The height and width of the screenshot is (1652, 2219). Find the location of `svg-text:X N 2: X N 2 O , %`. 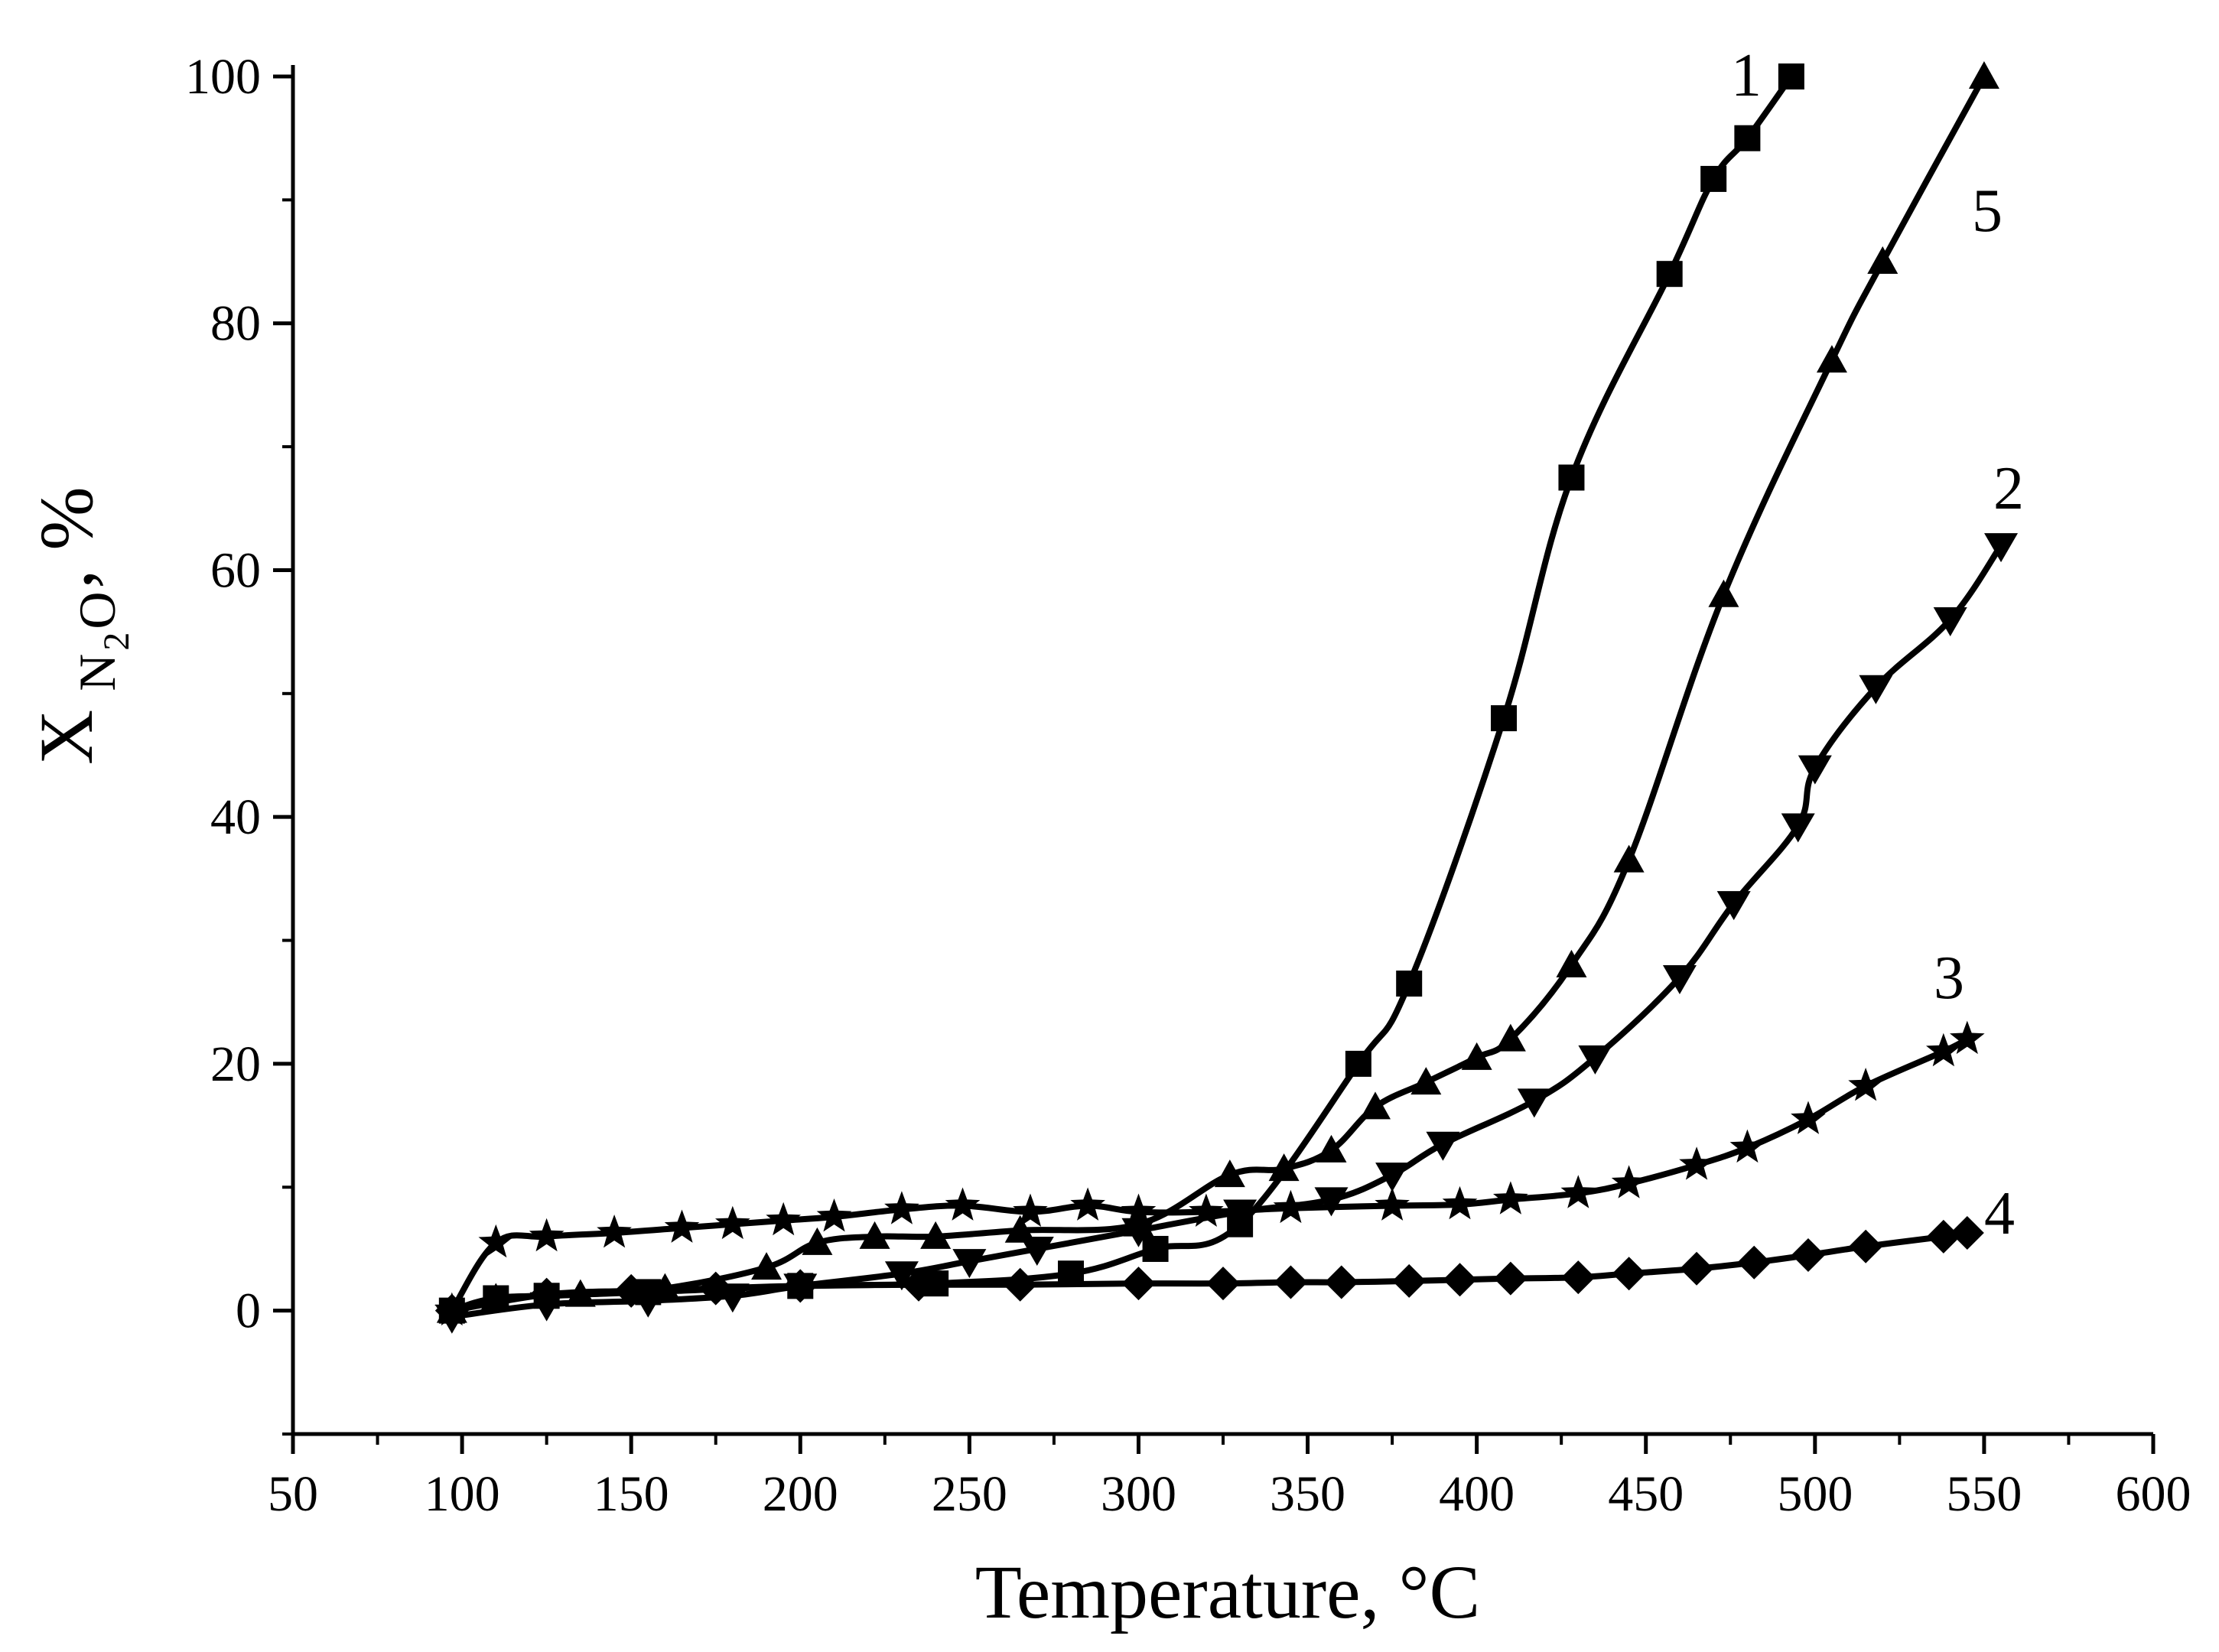

svg-text:X N 2: X N 2 O , % is located at coordinates (80, 625).